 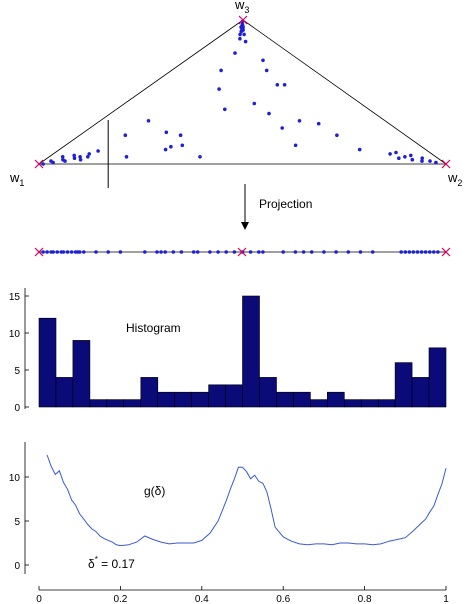 I want to click on g-delta-y-tick-label: 10, so click(x=15, y=478).